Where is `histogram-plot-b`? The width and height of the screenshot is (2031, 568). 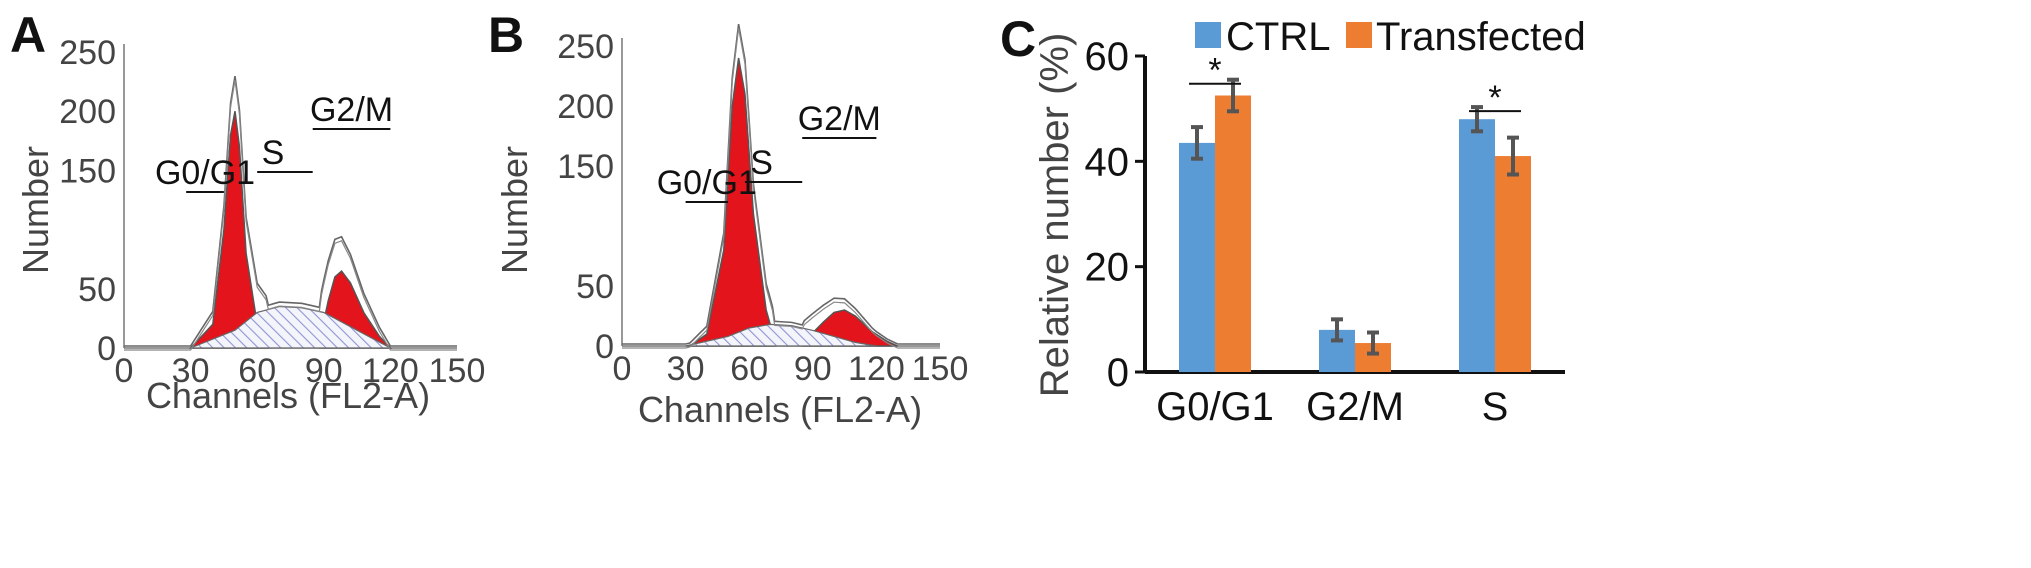 histogram-plot-b is located at coordinates (780, 186).